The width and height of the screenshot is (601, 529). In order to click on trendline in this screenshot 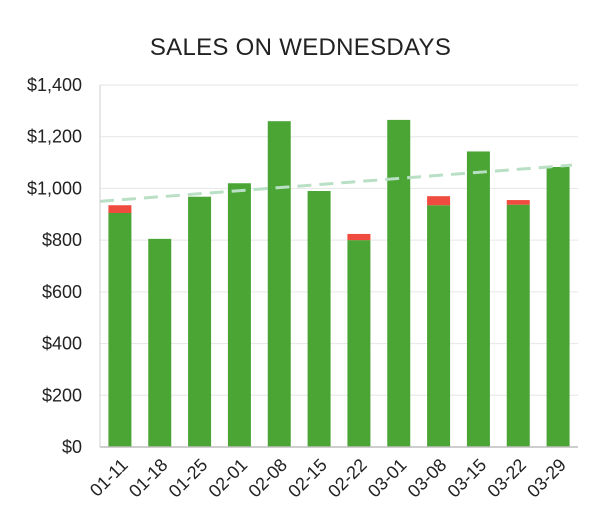, I will do `click(336, 183)`.